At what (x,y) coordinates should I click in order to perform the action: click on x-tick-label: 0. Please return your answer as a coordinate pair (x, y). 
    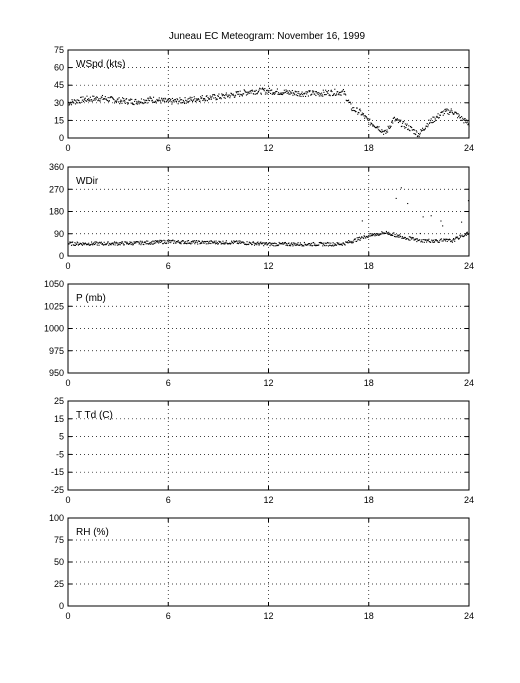
    Looking at the image, I should click on (67, 500).